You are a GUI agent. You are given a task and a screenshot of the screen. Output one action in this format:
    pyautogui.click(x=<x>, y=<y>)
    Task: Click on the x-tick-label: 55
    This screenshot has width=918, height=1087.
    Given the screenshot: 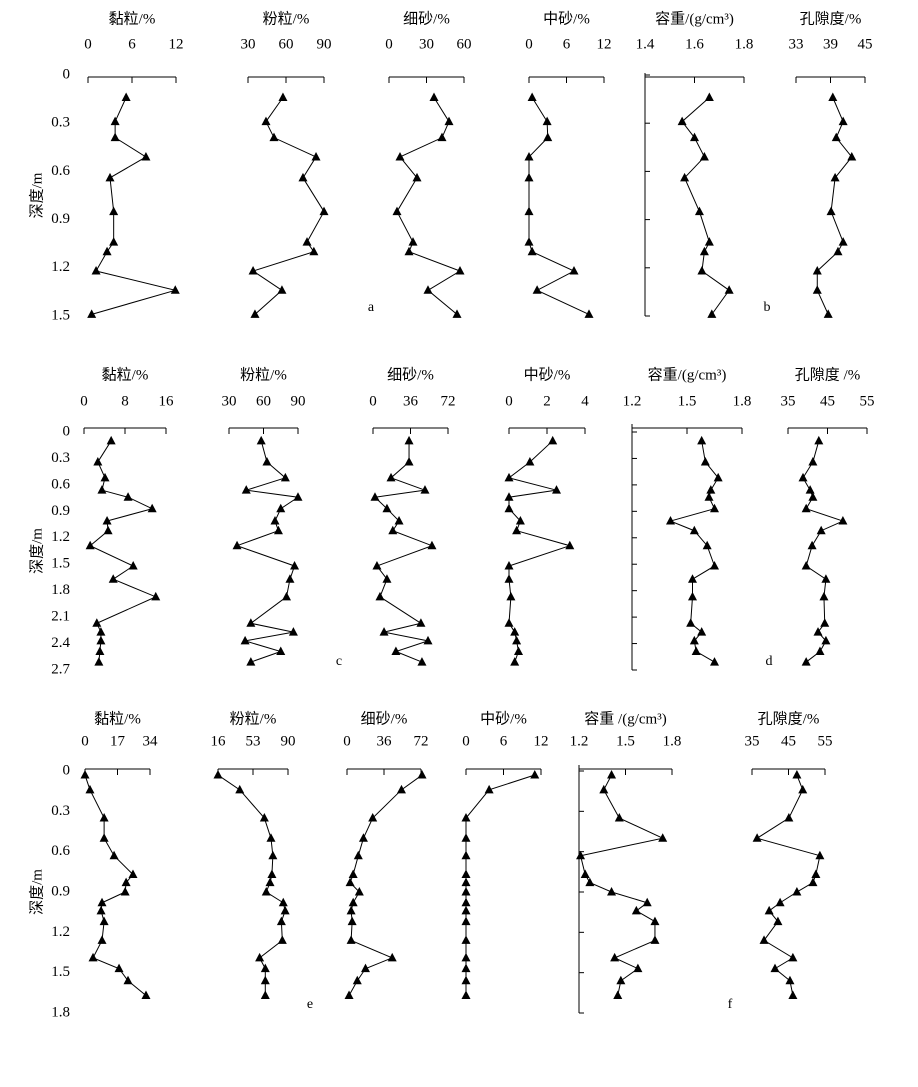 What is the action you would take?
    pyautogui.click(x=867, y=401)
    